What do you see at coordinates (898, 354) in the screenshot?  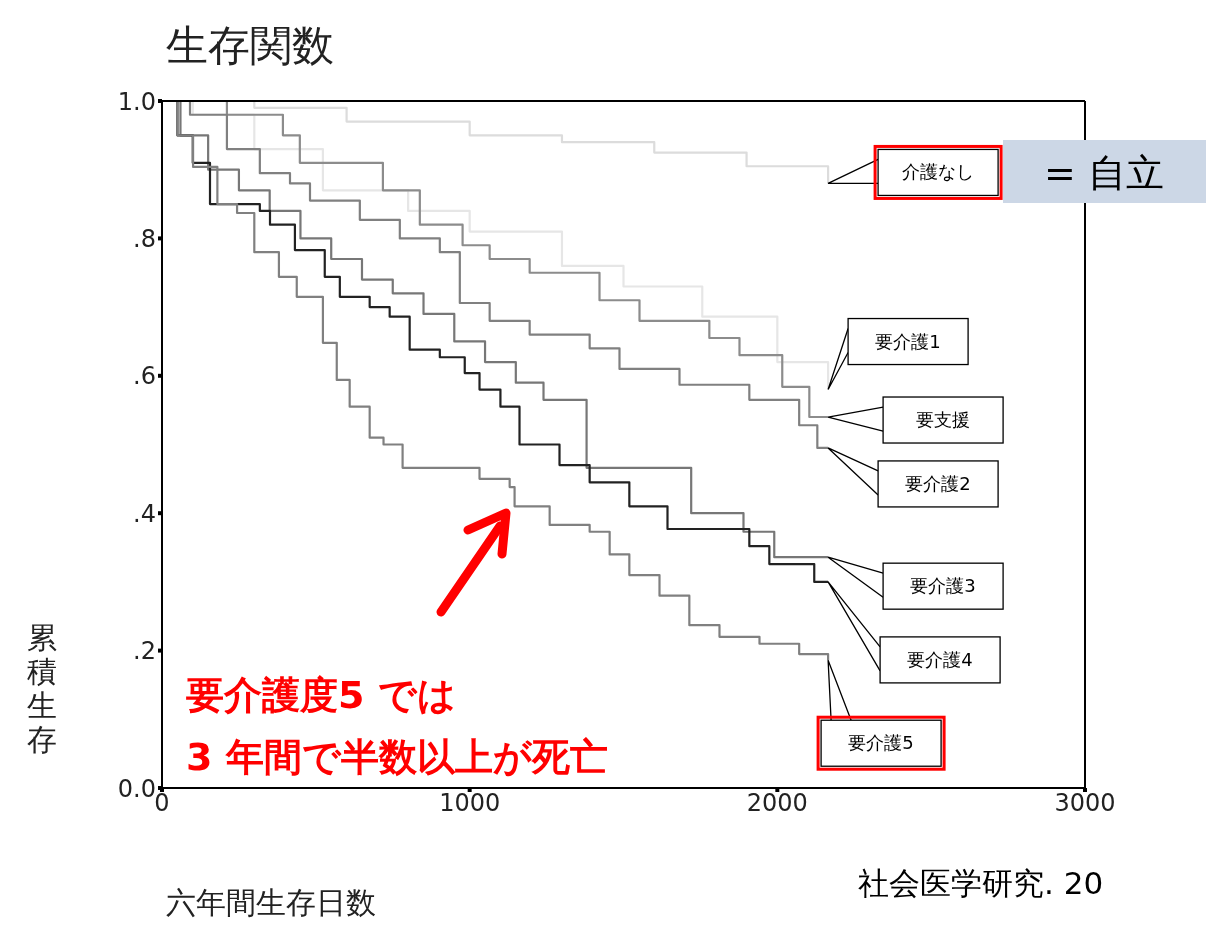 I see `label-callout: 要介護1` at bounding box center [898, 354].